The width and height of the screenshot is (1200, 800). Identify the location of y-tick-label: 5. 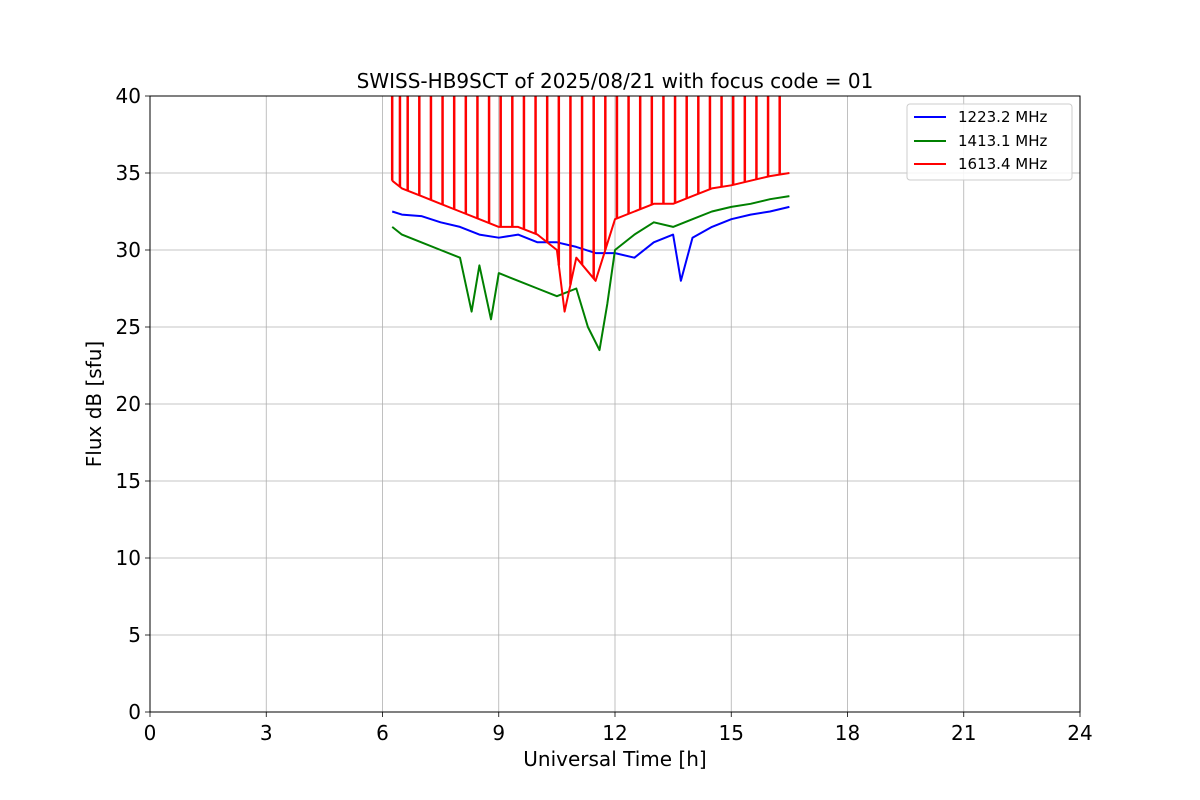
(134, 635).